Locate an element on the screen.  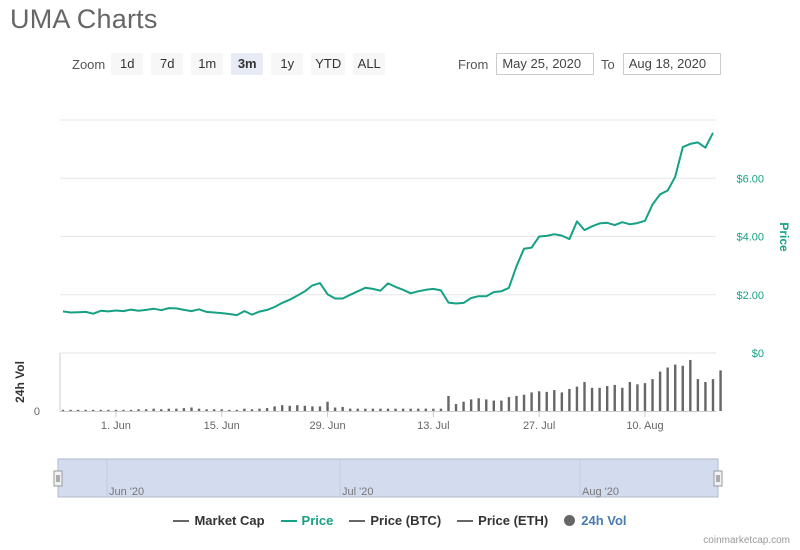
legend-item-price: Price is located at coordinates (307, 520).